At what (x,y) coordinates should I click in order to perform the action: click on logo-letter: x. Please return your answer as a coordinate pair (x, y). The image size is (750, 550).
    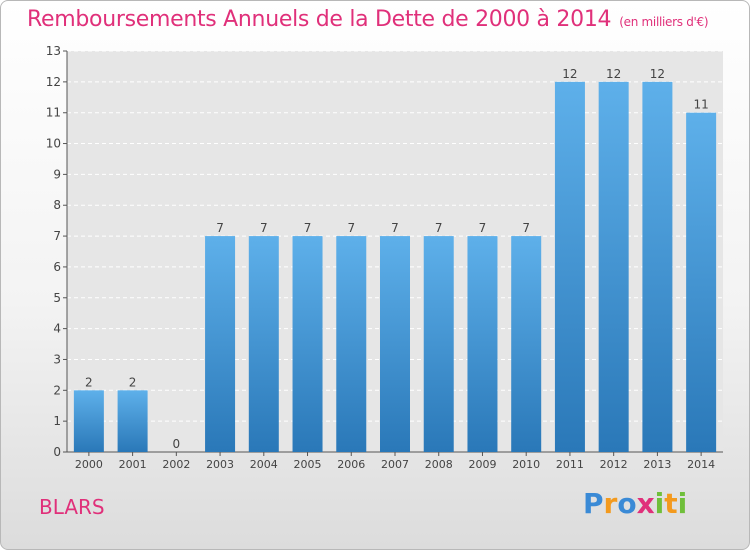
    Looking at the image, I should click on (645, 503).